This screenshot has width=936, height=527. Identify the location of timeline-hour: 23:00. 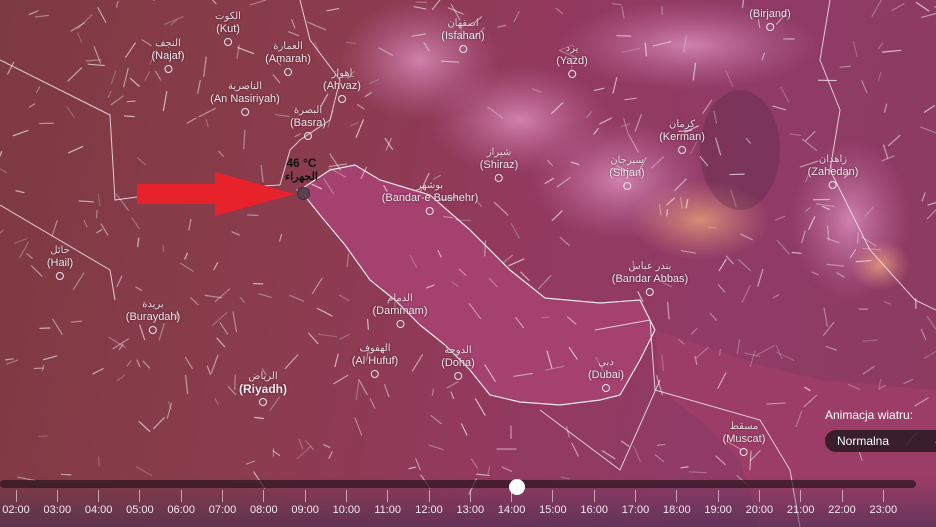
(883, 503).